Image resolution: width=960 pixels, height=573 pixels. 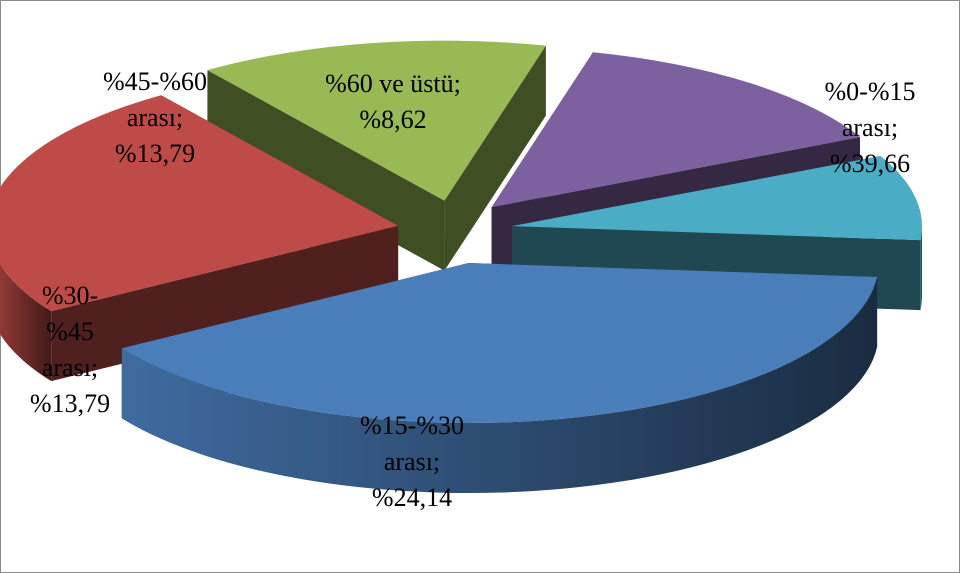 I want to click on slice-top-60-ve-st, so click(x=717, y=198).